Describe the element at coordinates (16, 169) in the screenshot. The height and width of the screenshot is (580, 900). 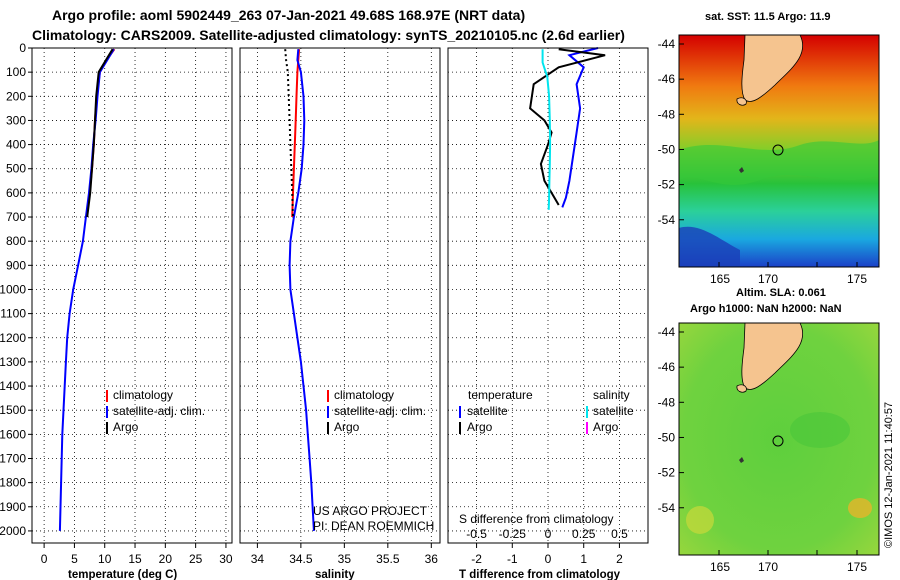
I see `y-tick-label: 500` at that location.